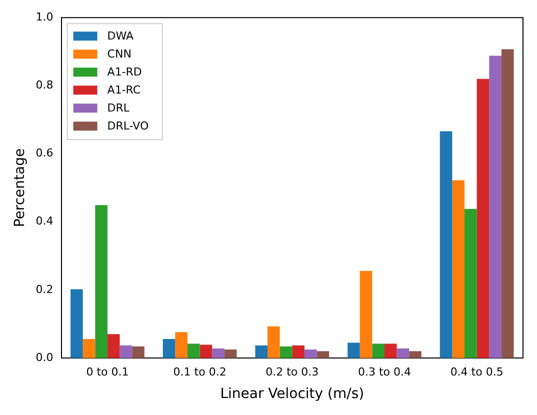  I want to click on y-tick-label: 0.6, so click(45, 153).